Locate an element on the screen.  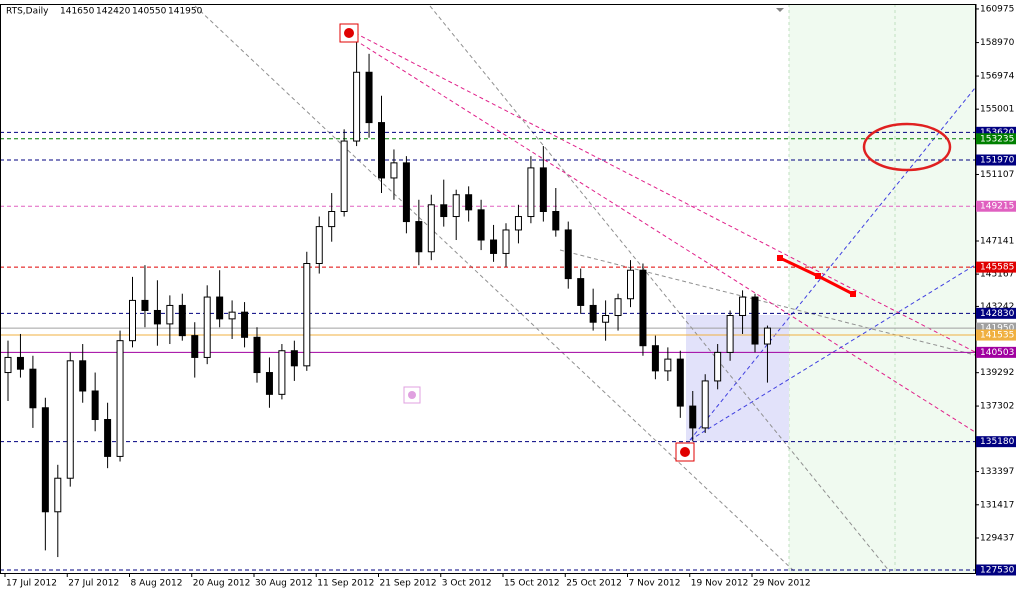
level-label: 145585 is located at coordinates (997, 268).